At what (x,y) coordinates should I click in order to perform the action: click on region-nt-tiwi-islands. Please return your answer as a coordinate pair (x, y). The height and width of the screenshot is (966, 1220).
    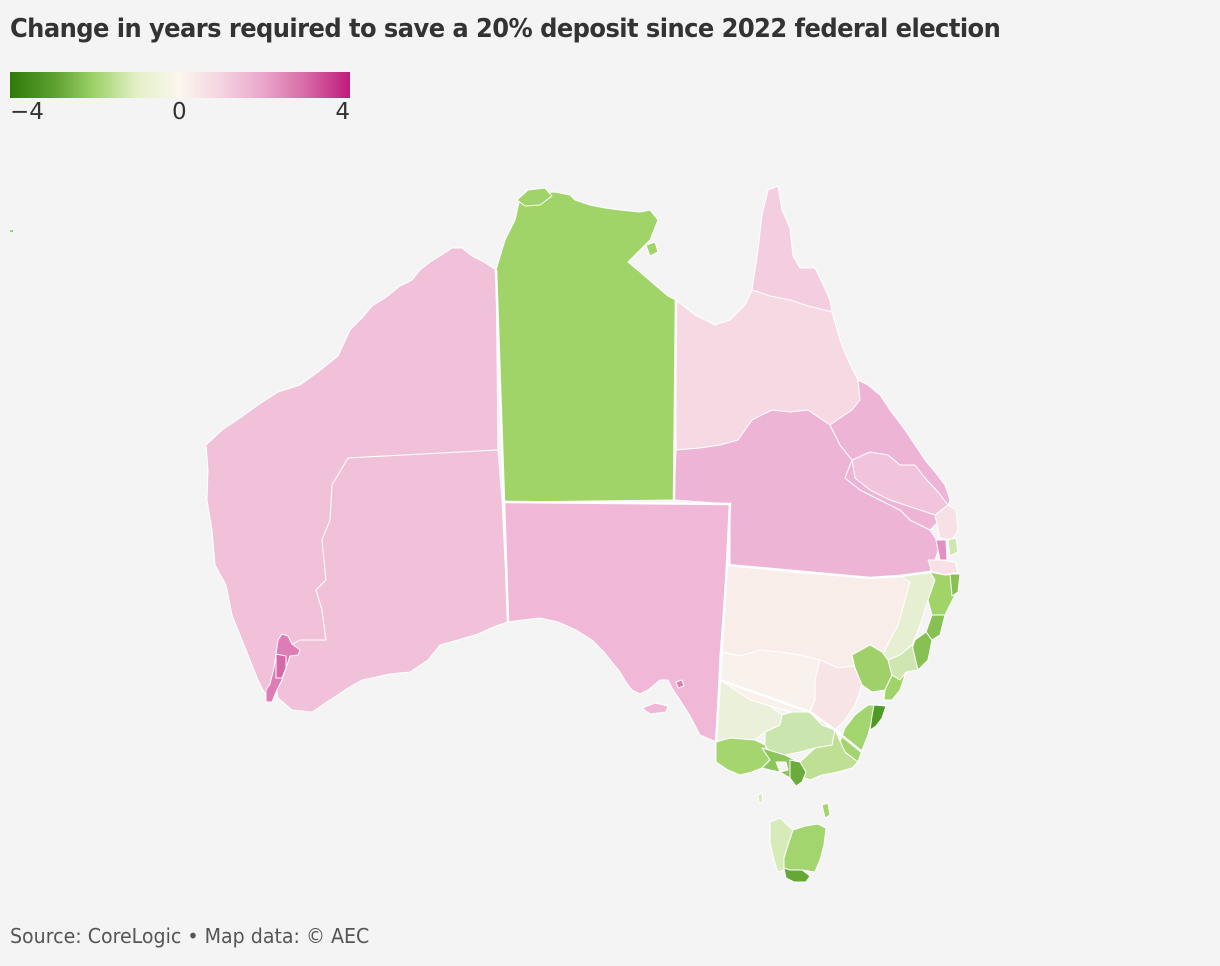
    Looking at the image, I should click on (534, 197).